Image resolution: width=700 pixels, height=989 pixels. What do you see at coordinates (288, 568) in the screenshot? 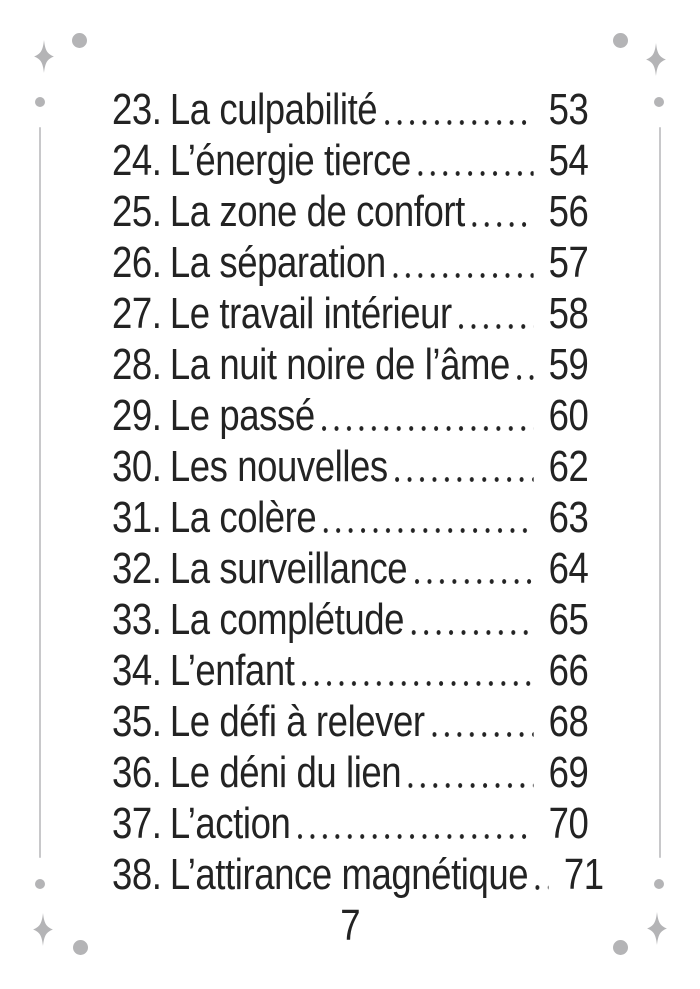
I see `toc-entry-title: La surveillance` at bounding box center [288, 568].